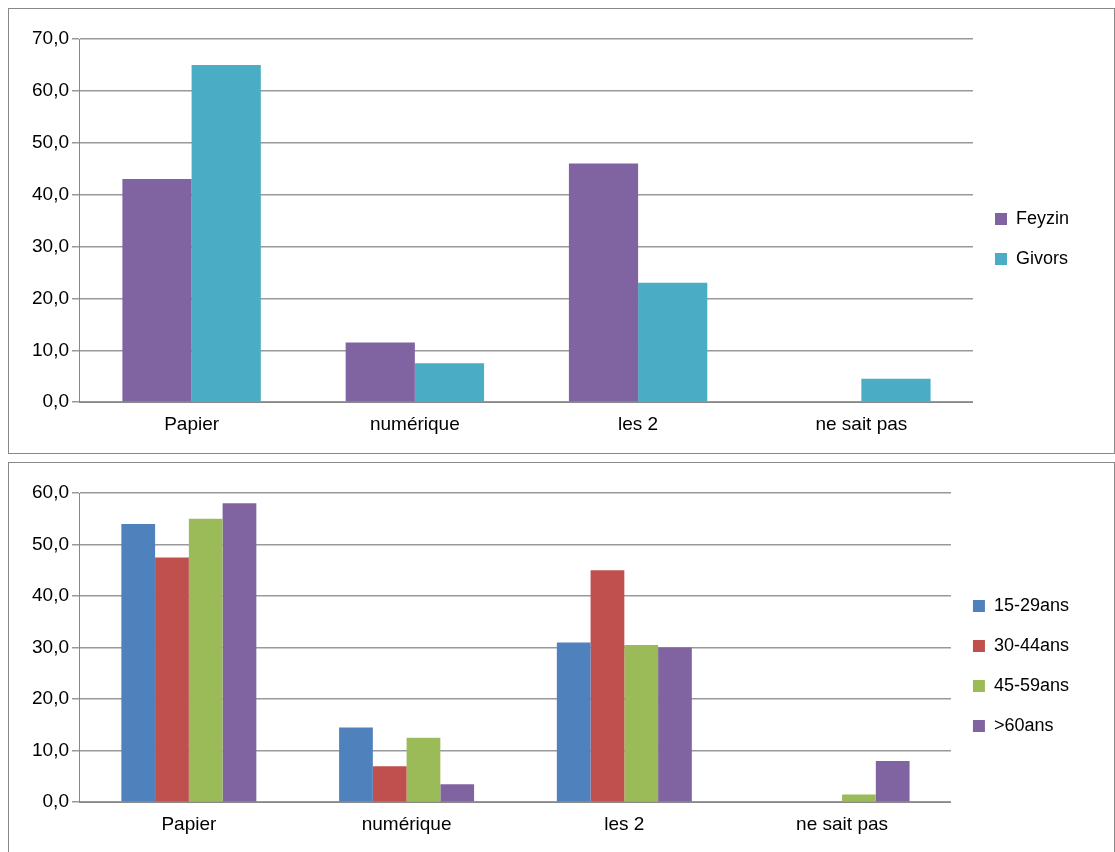 The height and width of the screenshot is (852, 1115). Describe the element at coordinates (1031, 604) in the screenshot. I see `legend-label: 15-29ans` at that location.